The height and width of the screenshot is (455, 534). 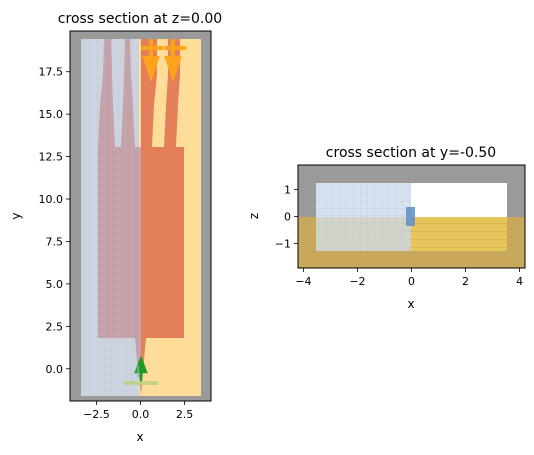 What do you see at coordinates (96, 414) in the screenshot?
I see `left-x-tick-label: −2.5` at bounding box center [96, 414].